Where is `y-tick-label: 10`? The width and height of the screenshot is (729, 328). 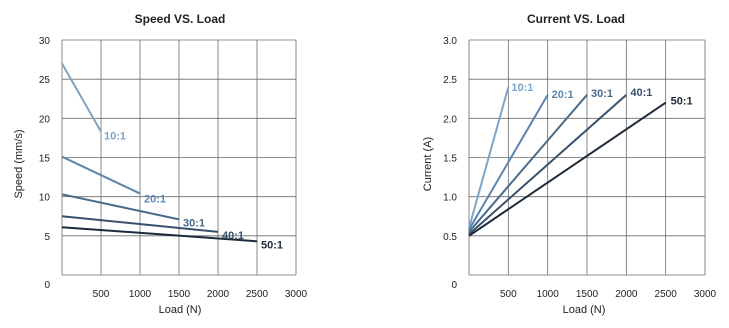 y-tick-label: 10 is located at coordinates (45, 198).